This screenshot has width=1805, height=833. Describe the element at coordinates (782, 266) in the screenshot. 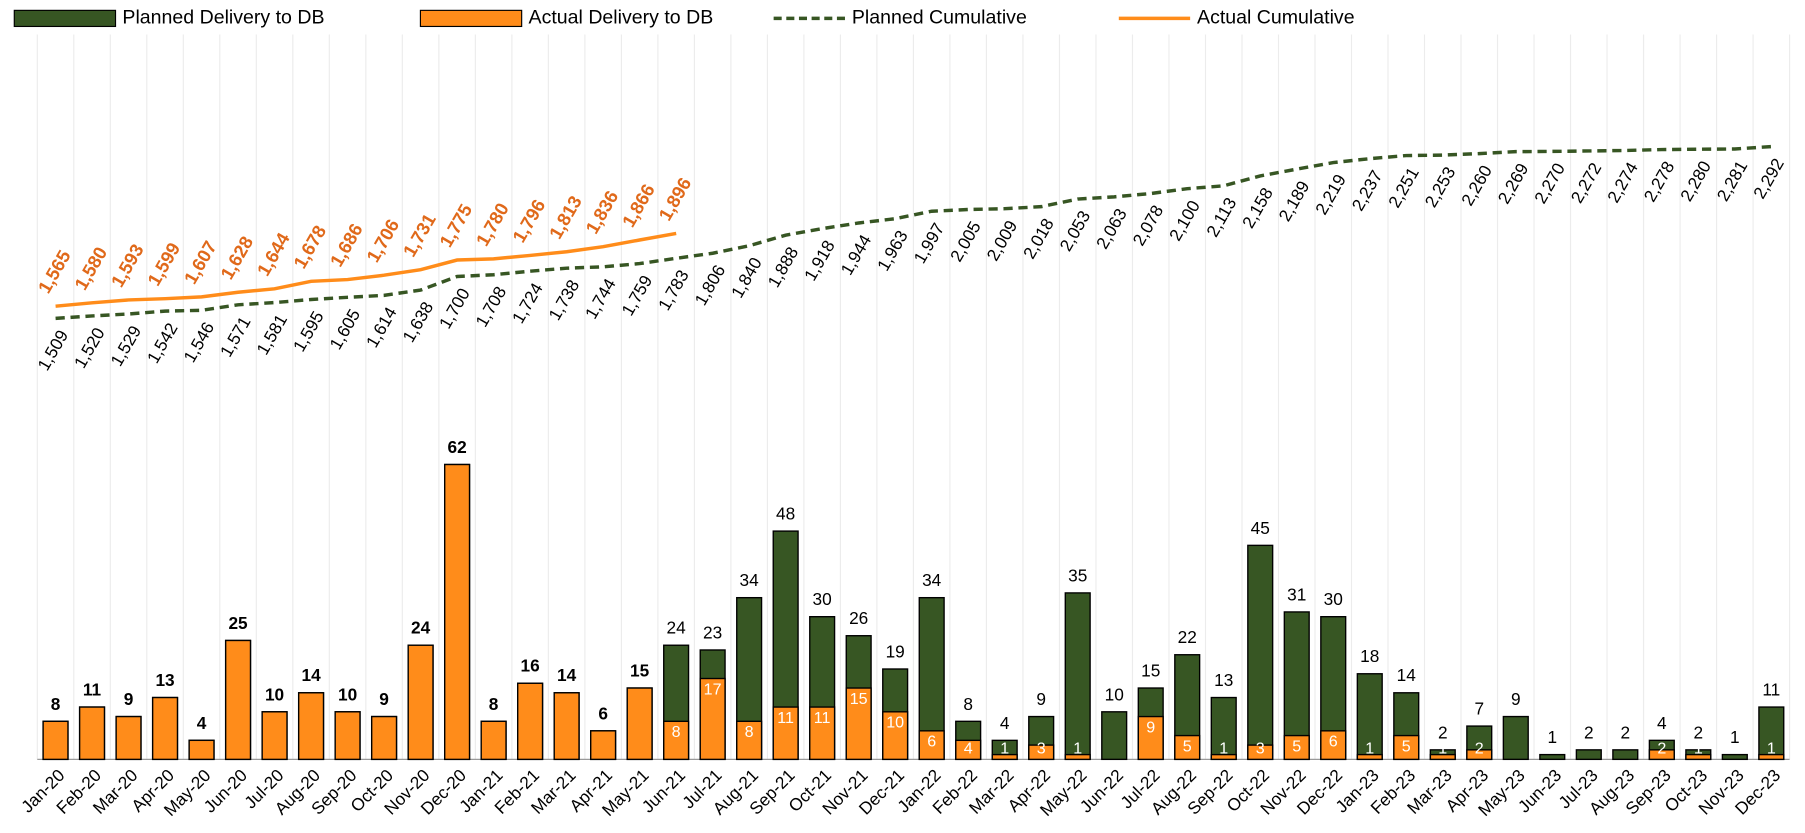

I see `cumulative-label: 1,888` at that location.